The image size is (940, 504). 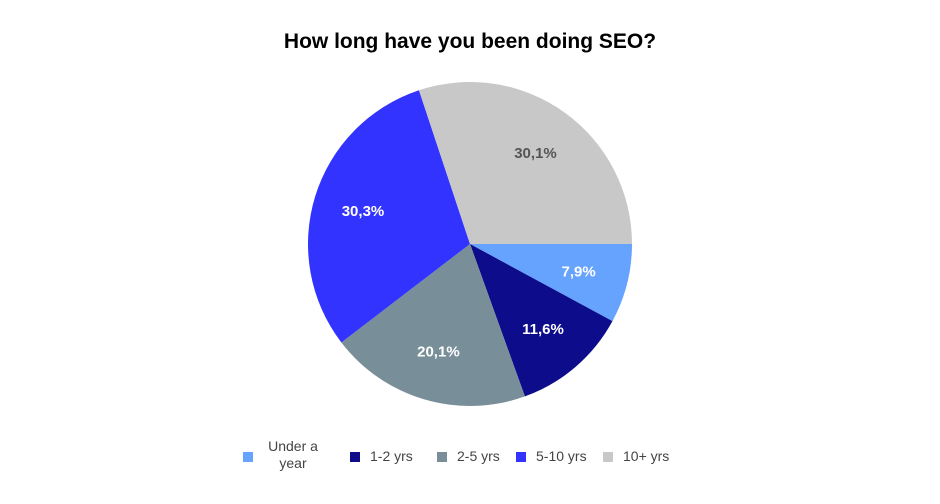 I want to click on legend-item-10-plus-yrs: 10+ yrs, so click(x=636, y=451).